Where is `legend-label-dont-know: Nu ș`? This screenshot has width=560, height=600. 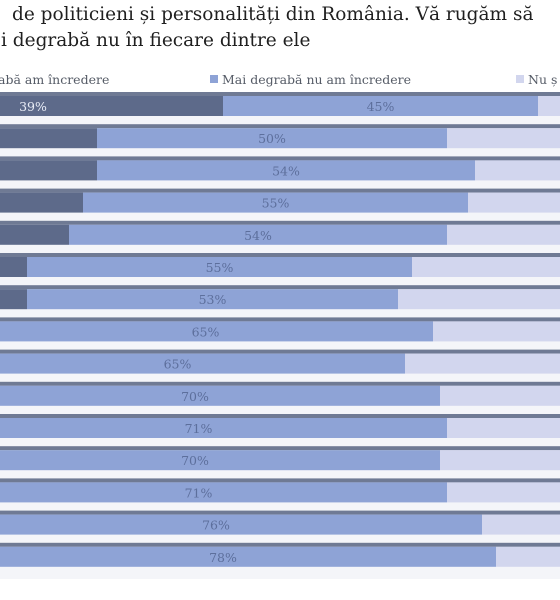
legend-label-dont-know: Nu ș is located at coordinates (543, 79).